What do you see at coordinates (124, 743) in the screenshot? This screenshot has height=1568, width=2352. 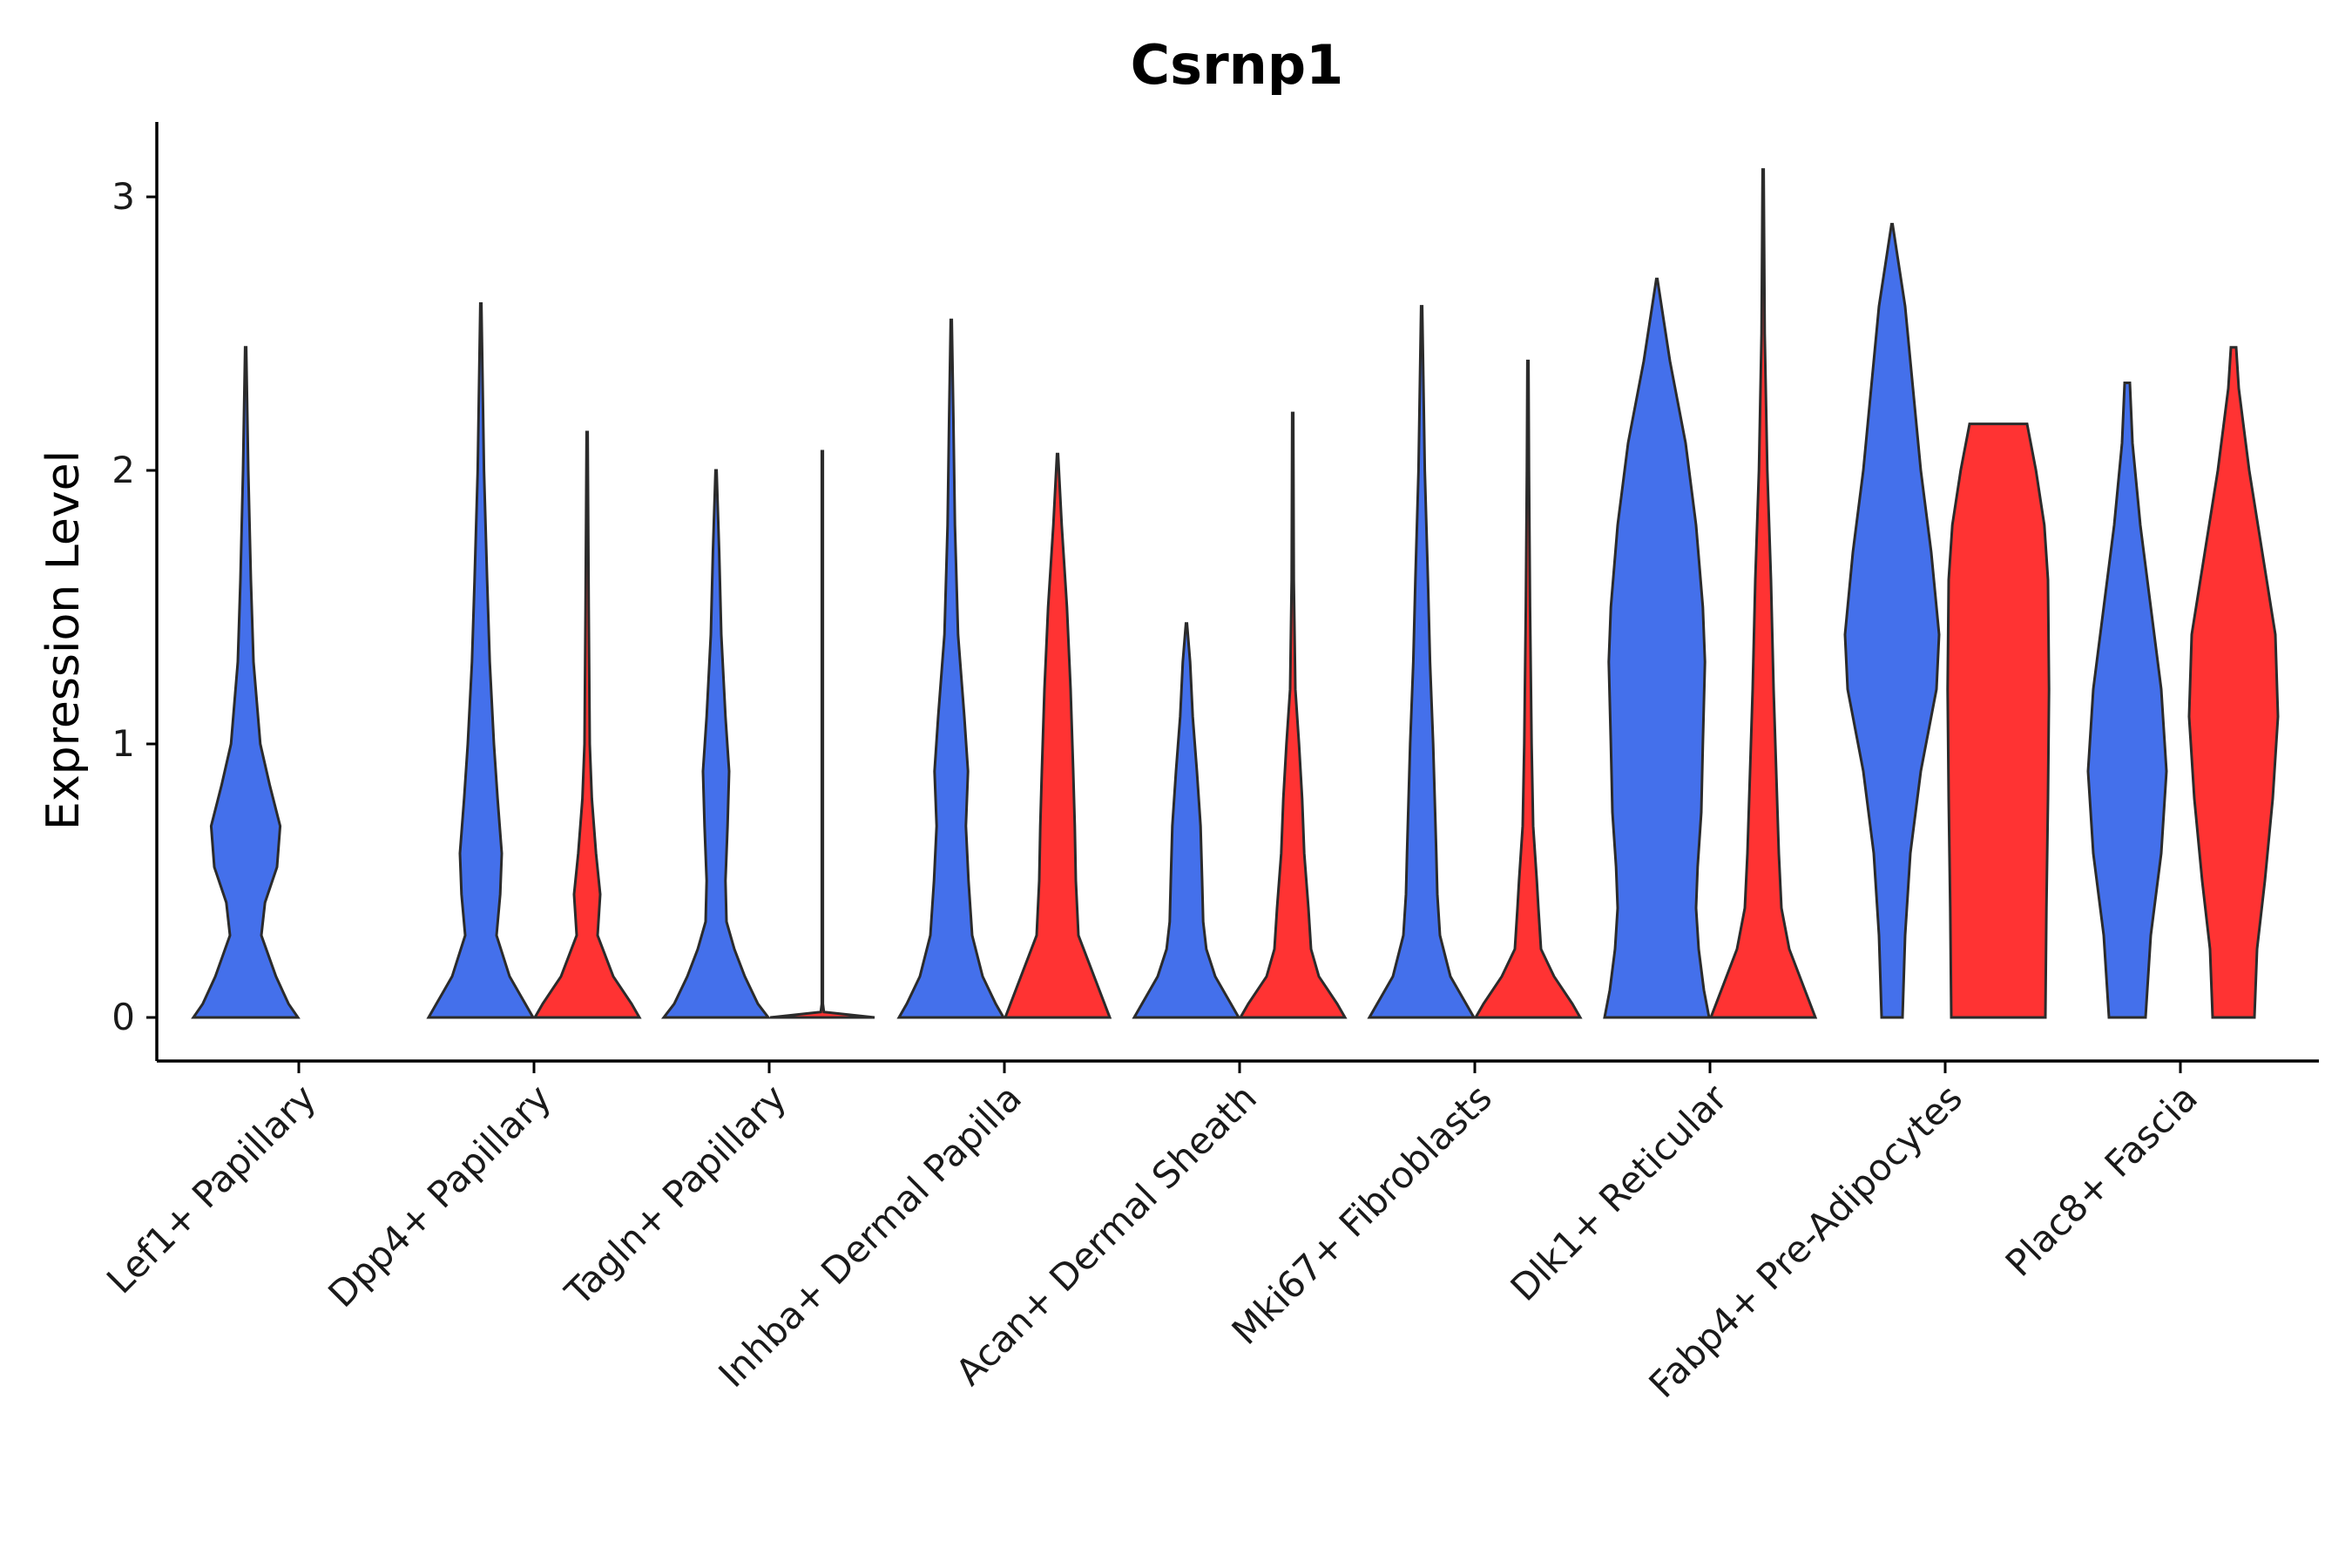 I see `y-tick-label: 1` at bounding box center [124, 743].